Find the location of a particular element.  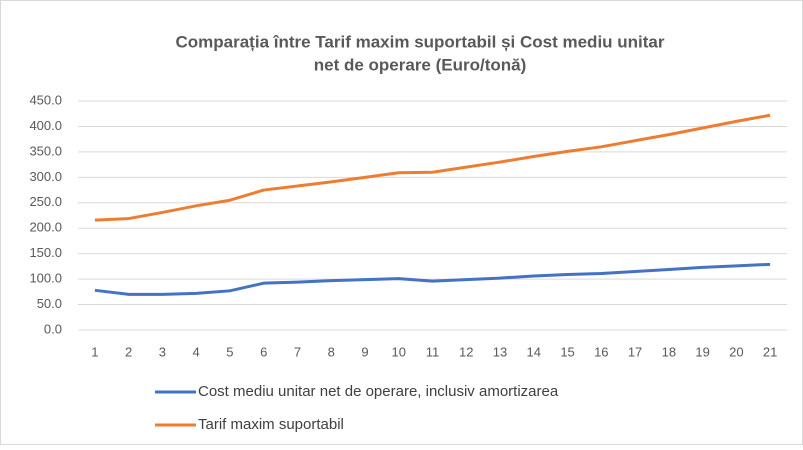

x-tick-label: 8 is located at coordinates (331, 351).